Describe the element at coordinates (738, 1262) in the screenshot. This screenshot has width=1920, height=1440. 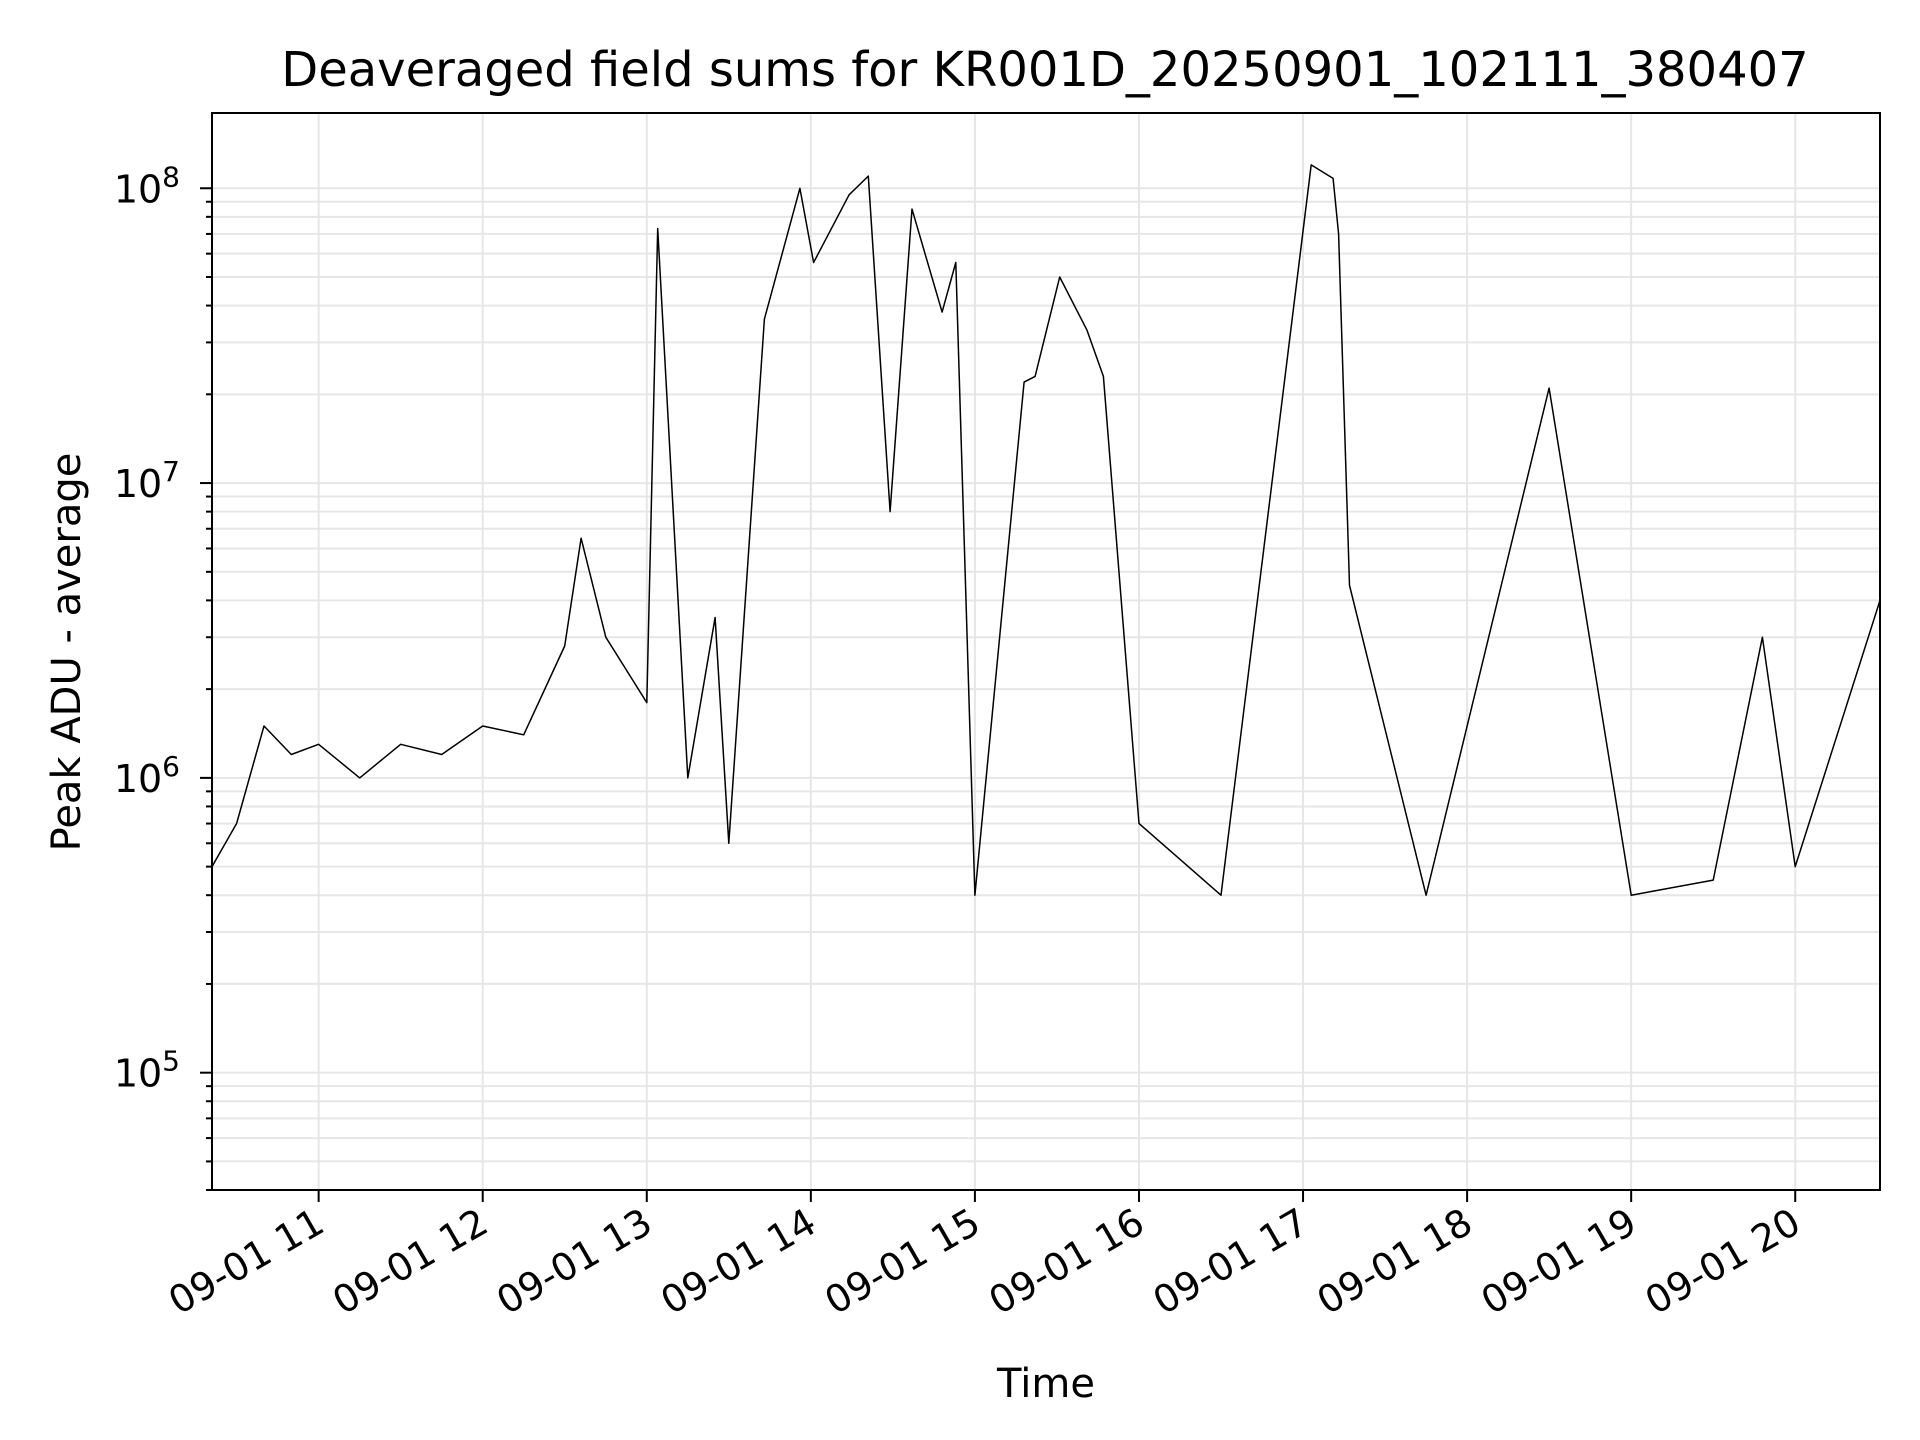
I see `x-tick-label: 09-01 14` at that location.